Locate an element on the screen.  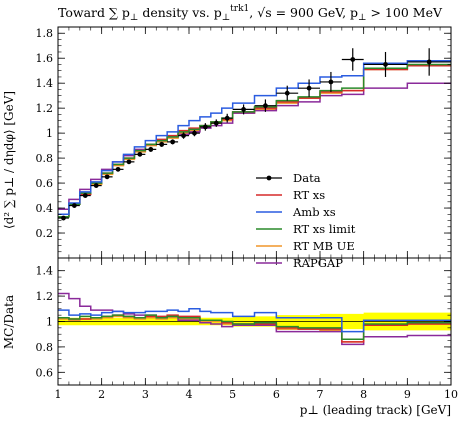
y-tick-label: 1 is located at coordinates (49, 133).